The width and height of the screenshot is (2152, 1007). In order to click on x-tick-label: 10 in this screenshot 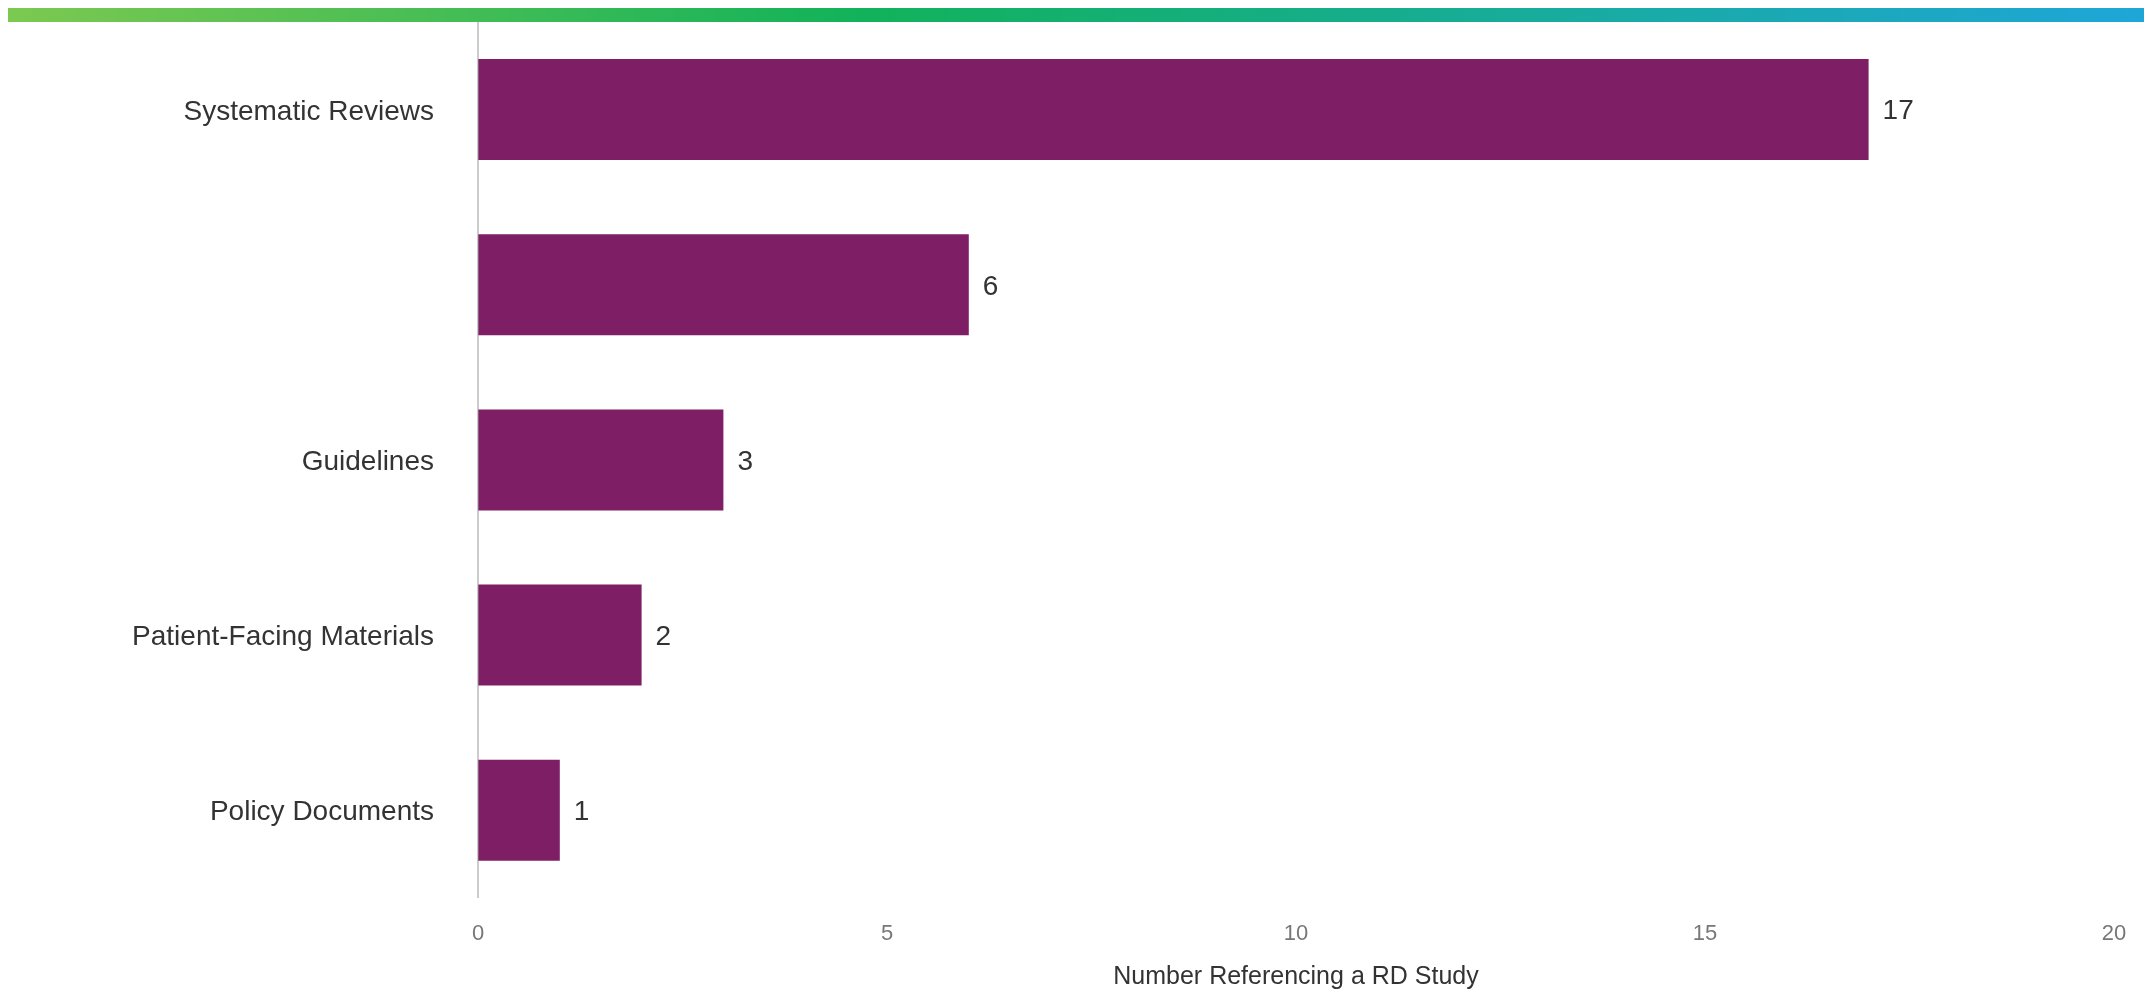, I will do `click(1296, 932)`.